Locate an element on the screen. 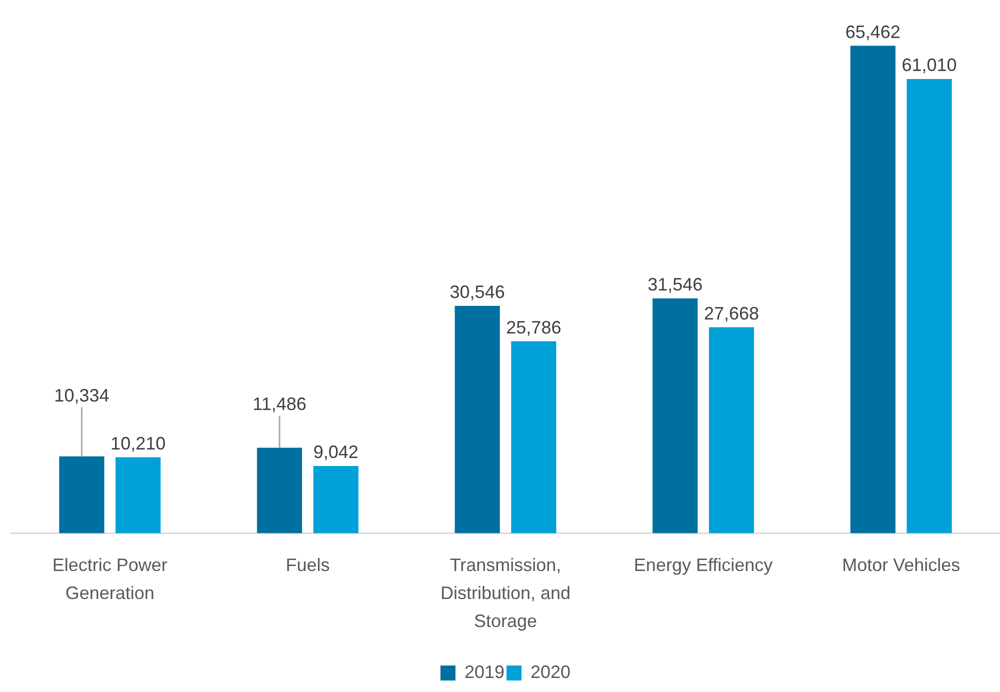 The width and height of the screenshot is (1000, 692). data-label: 65,462 is located at coordinates (872, 32).